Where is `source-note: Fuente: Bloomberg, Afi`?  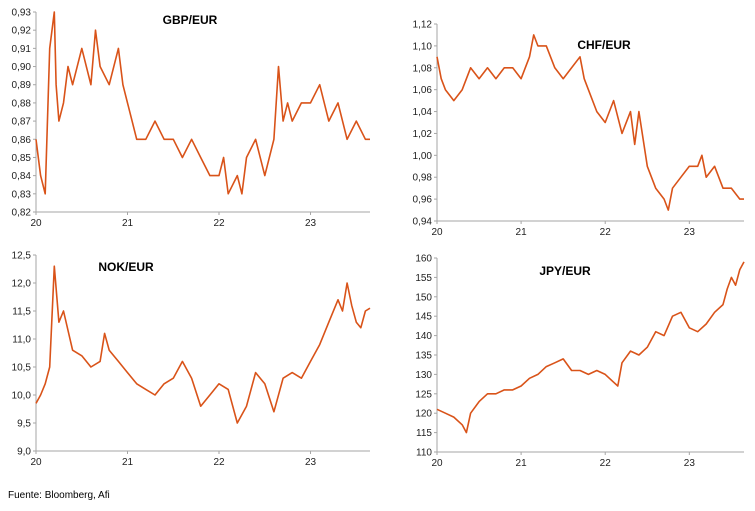 source-note: Fuente: Bloomberg, Afi is located at coordinates (59, 495).